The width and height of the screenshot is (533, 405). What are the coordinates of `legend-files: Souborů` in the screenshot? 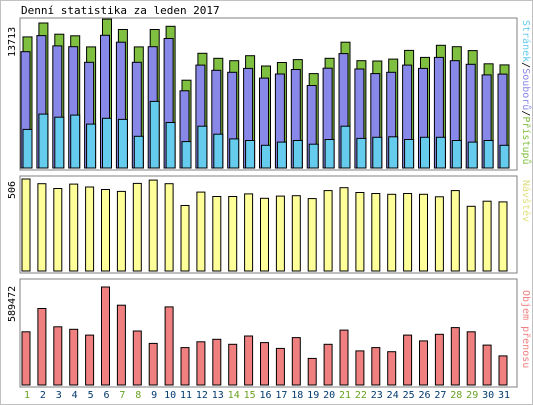 It's located at (526, 89).